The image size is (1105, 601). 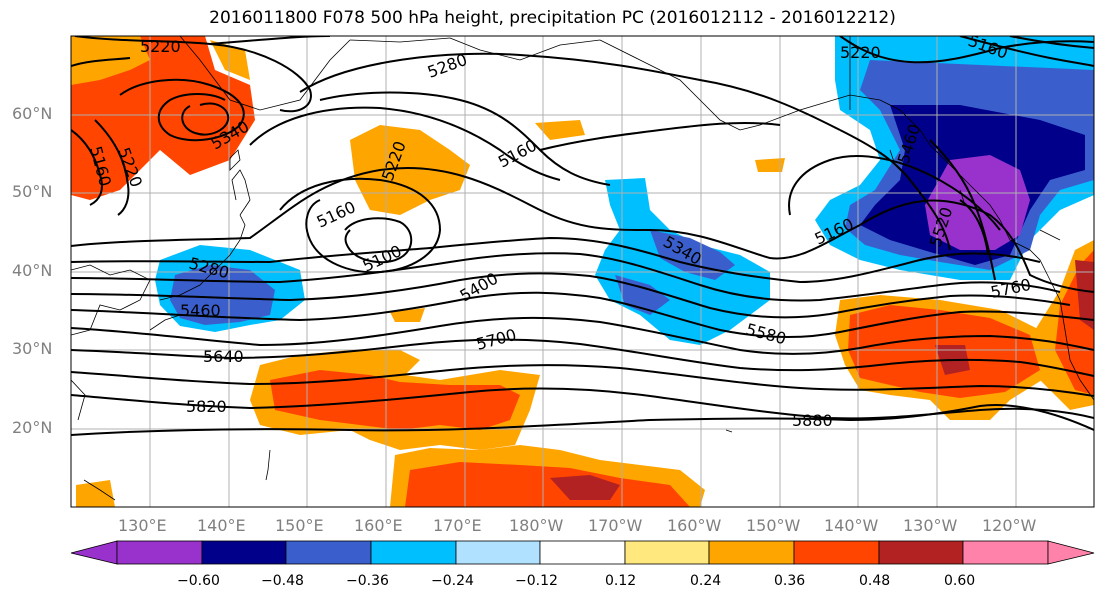 I want to click on lon-label: 170°W, so click(x=615, y=525).